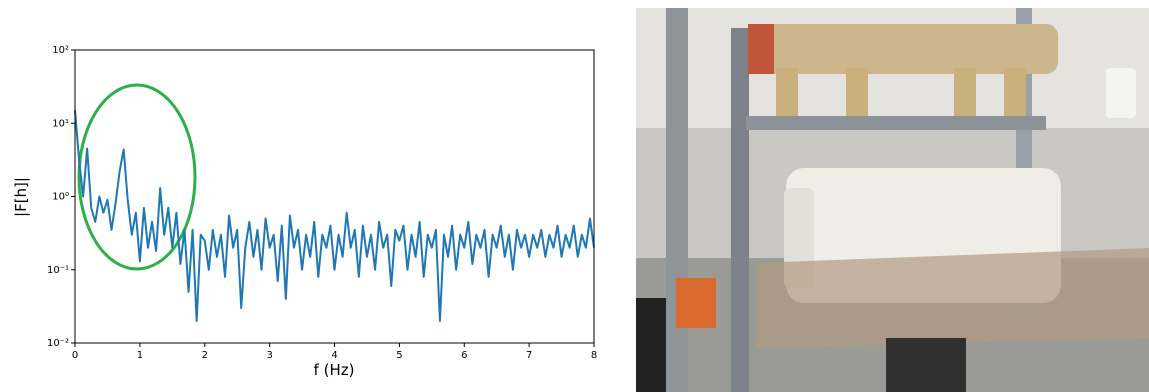  I want to click on highlight-ellipse, so click(137, 177).